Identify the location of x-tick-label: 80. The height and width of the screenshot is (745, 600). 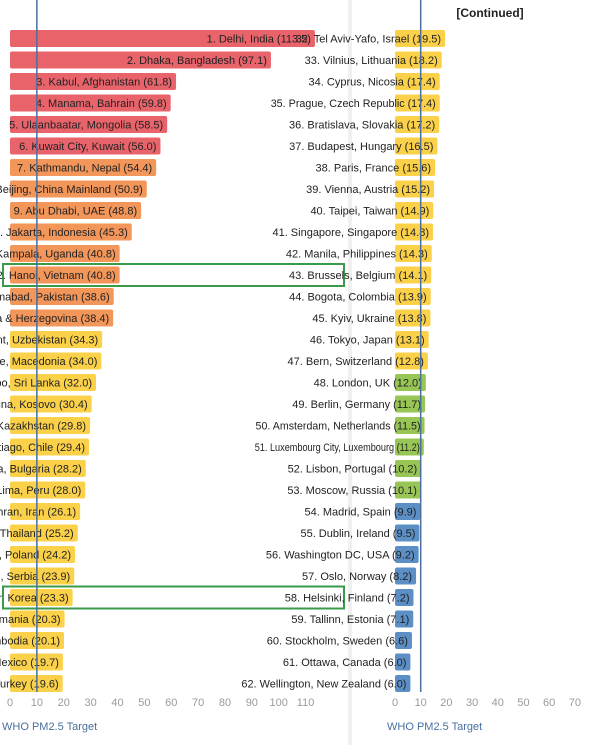
(225, 703).